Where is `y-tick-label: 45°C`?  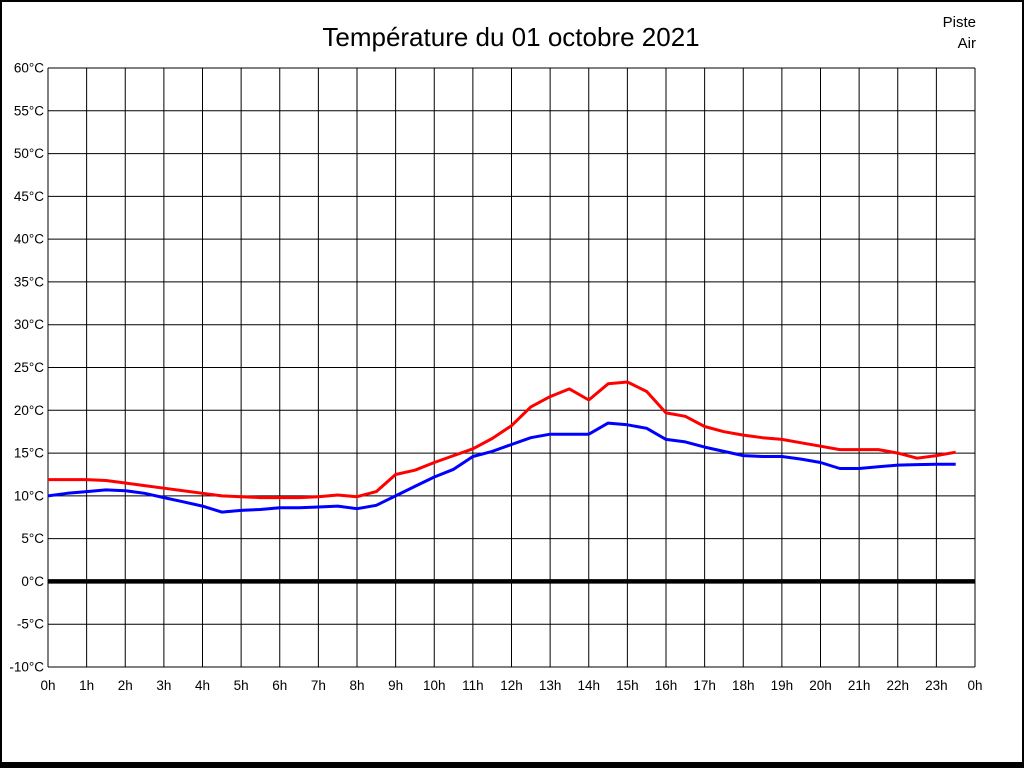 y-tick-label: 45°C is located at coordinates (29, 196).